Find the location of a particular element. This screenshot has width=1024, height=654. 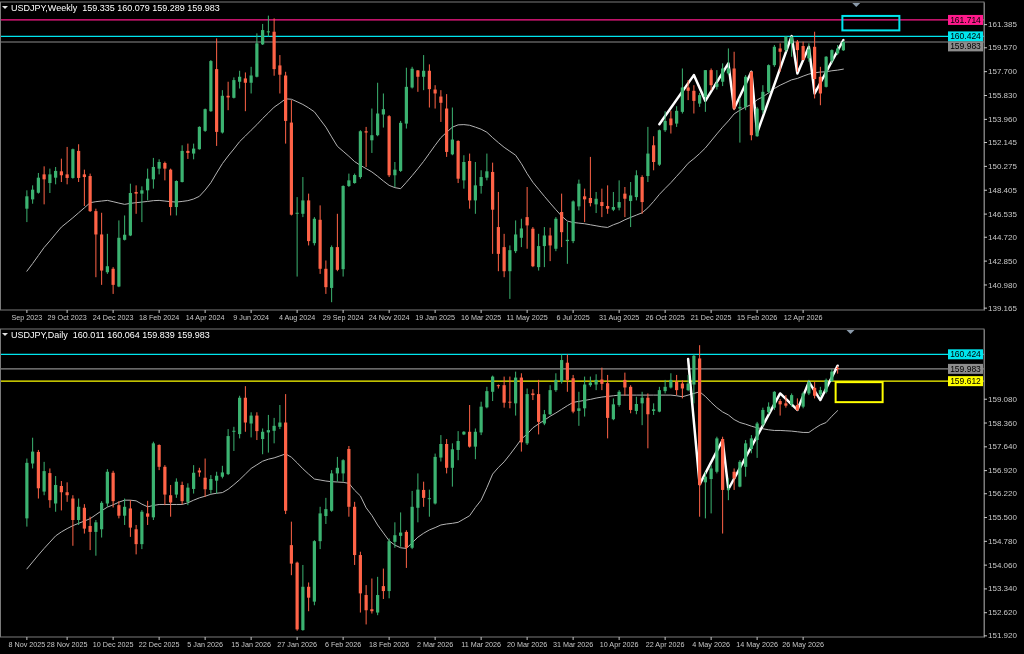

chart-title: USDJPY,Daily 160.011 160.064 159.839 159.983 is located at coordinates (110, 335).